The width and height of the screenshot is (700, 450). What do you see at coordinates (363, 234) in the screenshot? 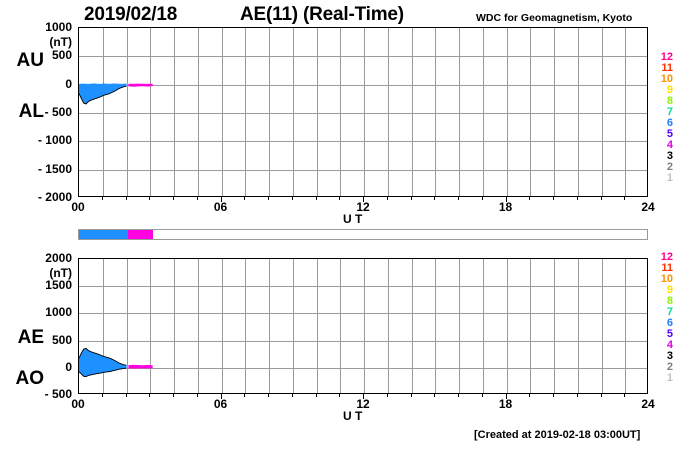
I see `data-coverage-bar` at bounding box center [363, 234].